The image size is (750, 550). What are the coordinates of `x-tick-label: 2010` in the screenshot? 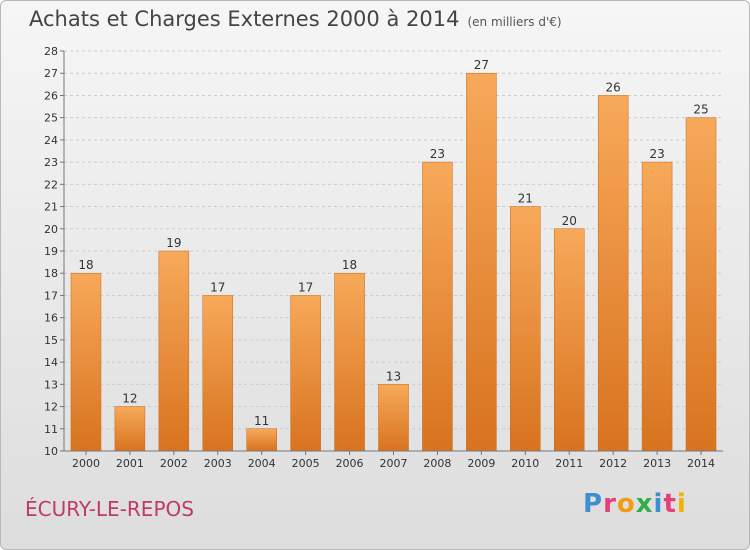 It's located at (525, 463).